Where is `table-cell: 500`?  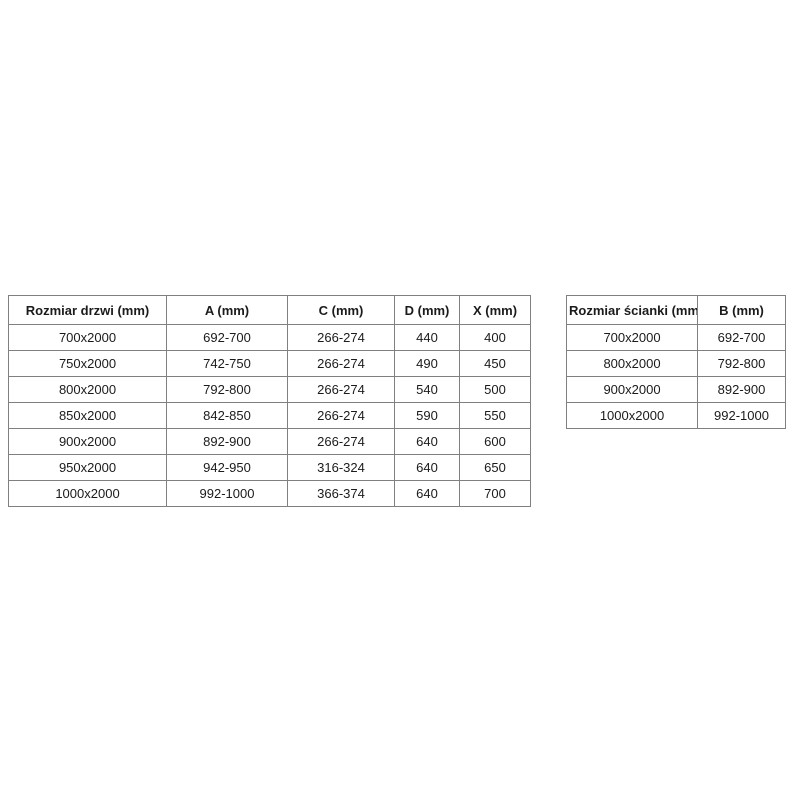 table-cell: 500 is located at coordinates (495, 389).